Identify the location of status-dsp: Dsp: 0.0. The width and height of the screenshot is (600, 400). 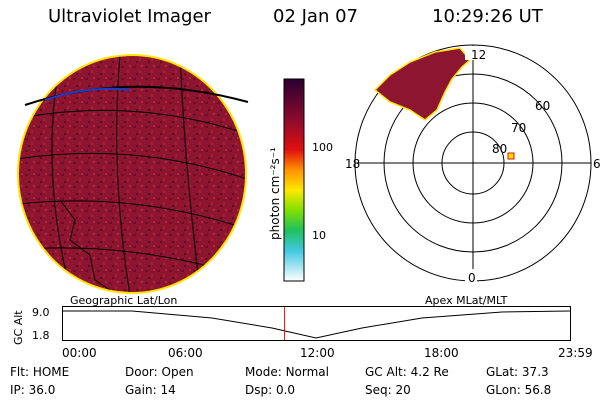
(270, 390).